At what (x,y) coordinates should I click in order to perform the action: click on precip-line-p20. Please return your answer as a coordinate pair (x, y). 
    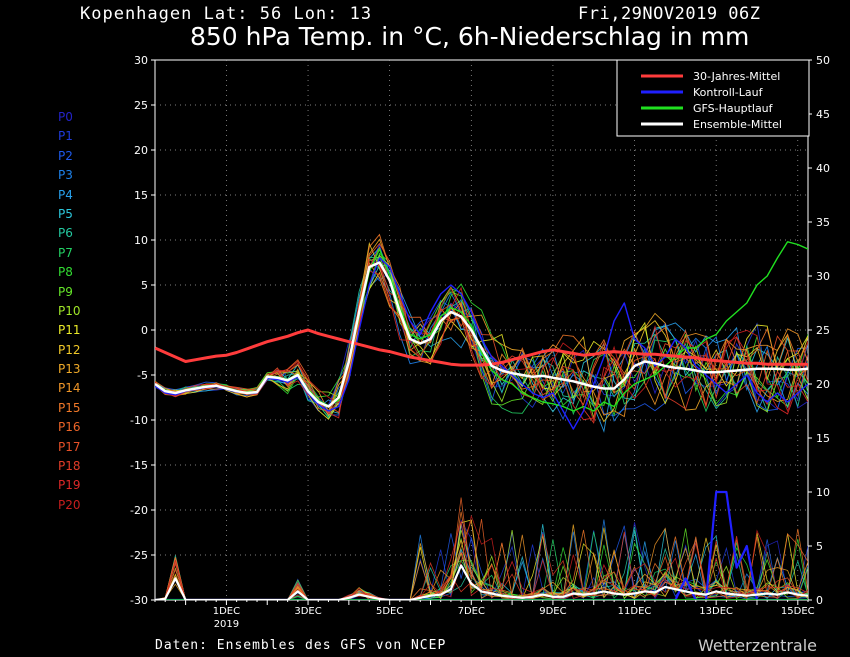
    Looking at the image, I should click on (481, 557).